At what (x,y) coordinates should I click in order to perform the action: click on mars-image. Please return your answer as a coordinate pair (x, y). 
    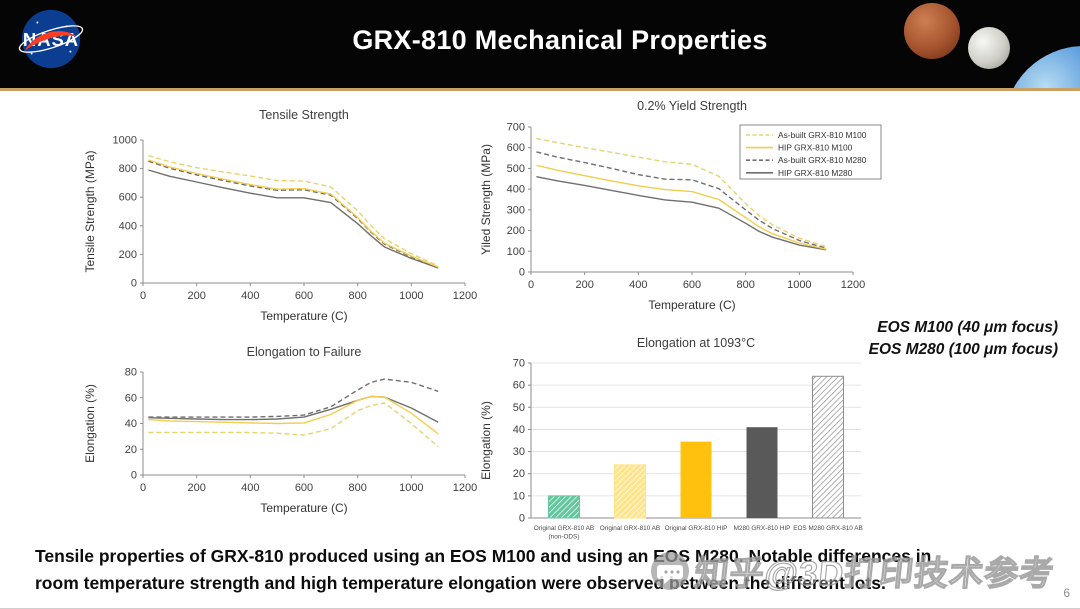
    Looking at the image, I should click on (932, 31).